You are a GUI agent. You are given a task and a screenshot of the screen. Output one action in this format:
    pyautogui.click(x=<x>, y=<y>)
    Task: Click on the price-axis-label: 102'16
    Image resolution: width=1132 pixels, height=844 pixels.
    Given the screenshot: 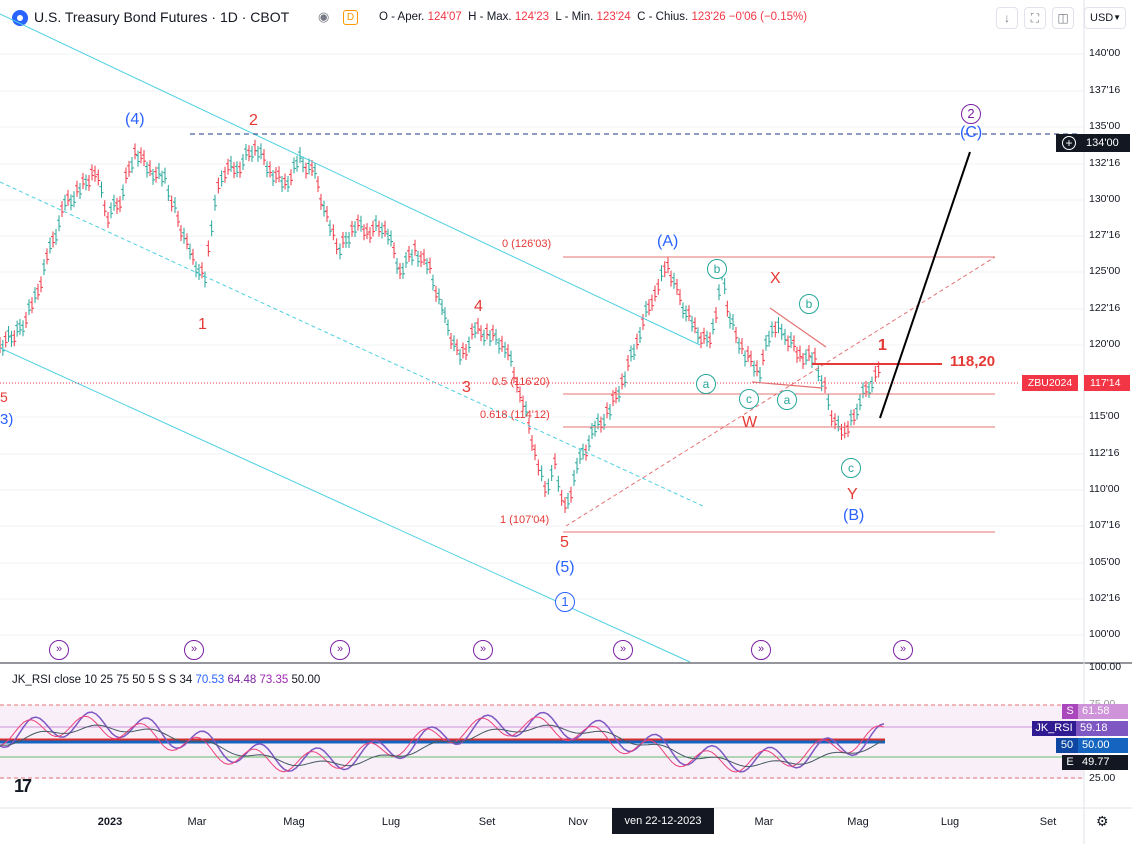 What is the action you would take?
    pyautogui.click(x=1105, y=598)
    